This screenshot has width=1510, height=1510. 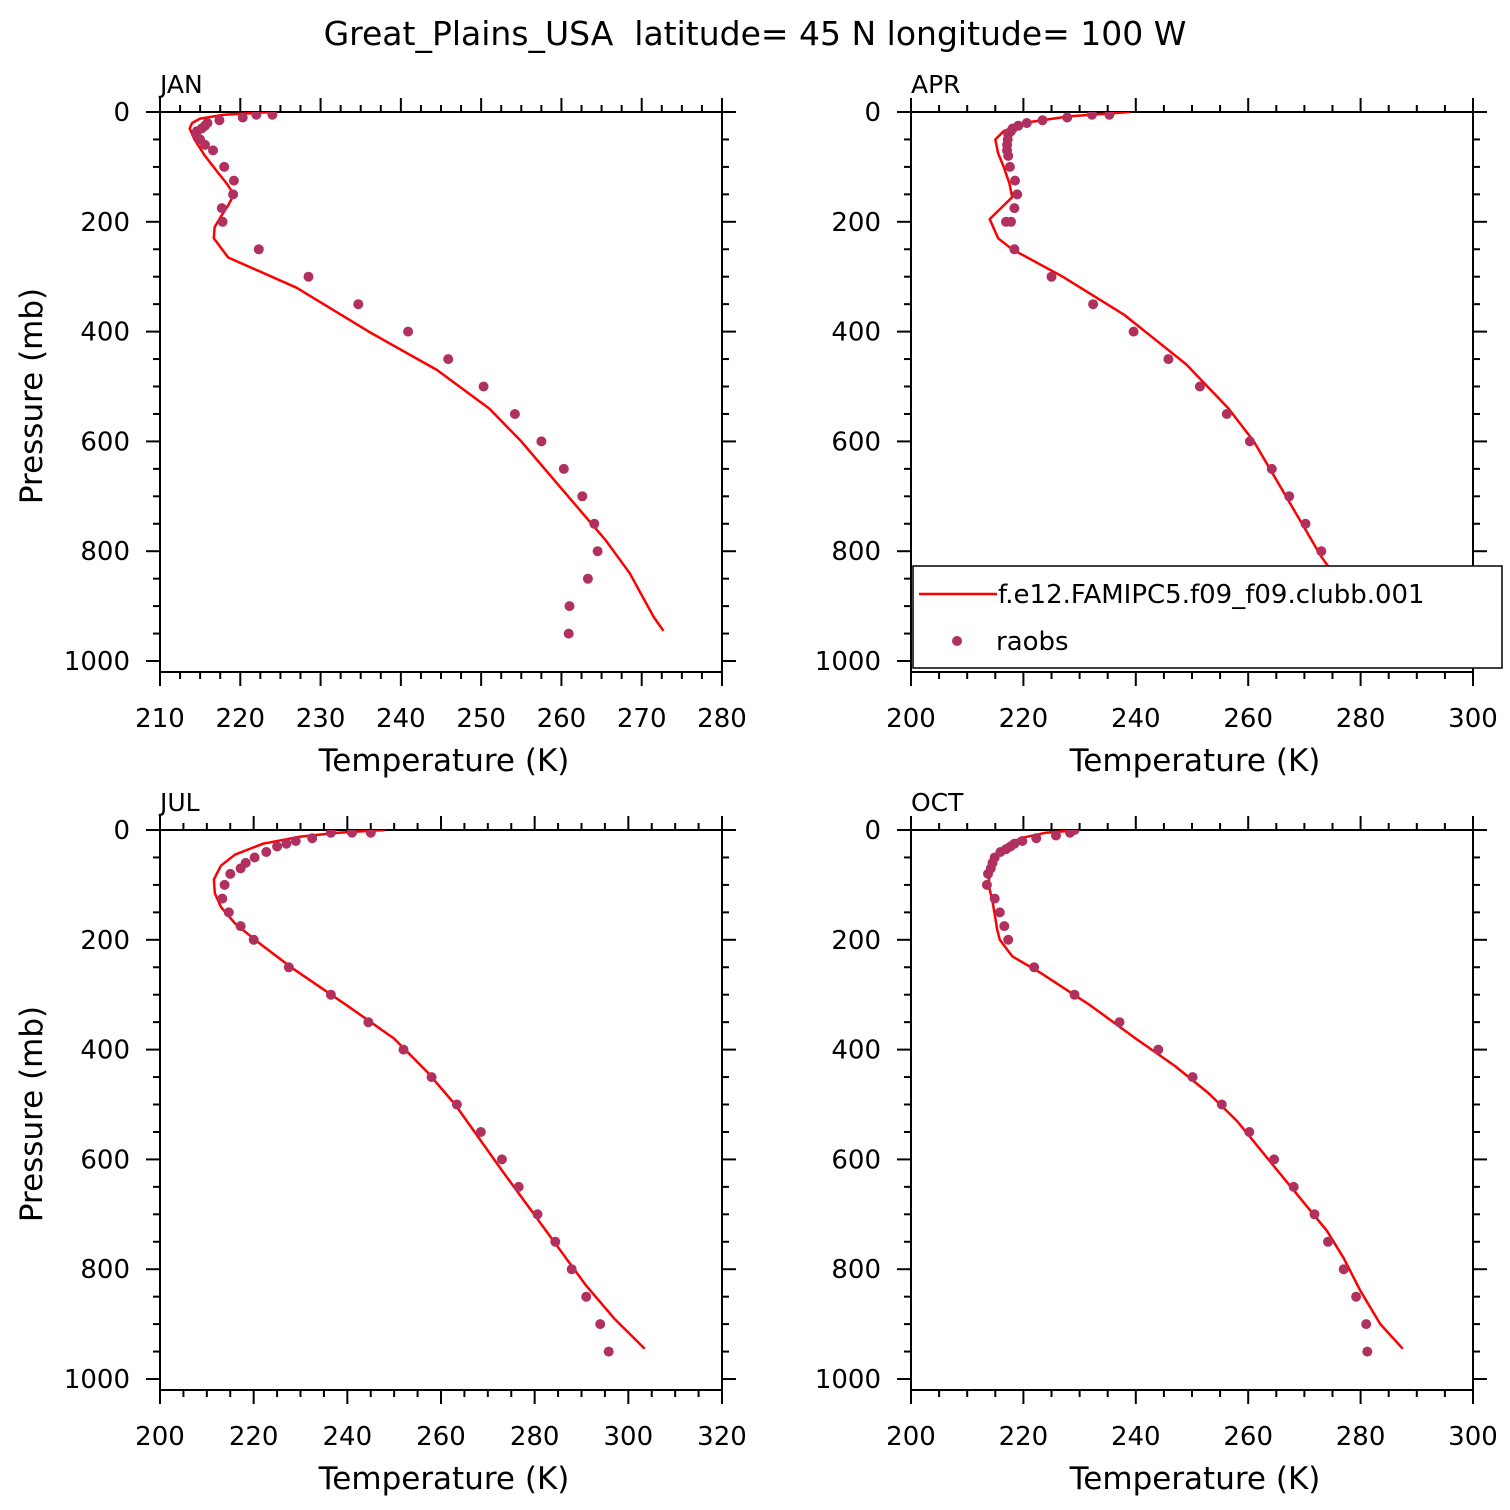 What do you see at coordinates (105, 552) in the screenshot?
I see `y-tick-label: 800` at bounding box center [105, 552].